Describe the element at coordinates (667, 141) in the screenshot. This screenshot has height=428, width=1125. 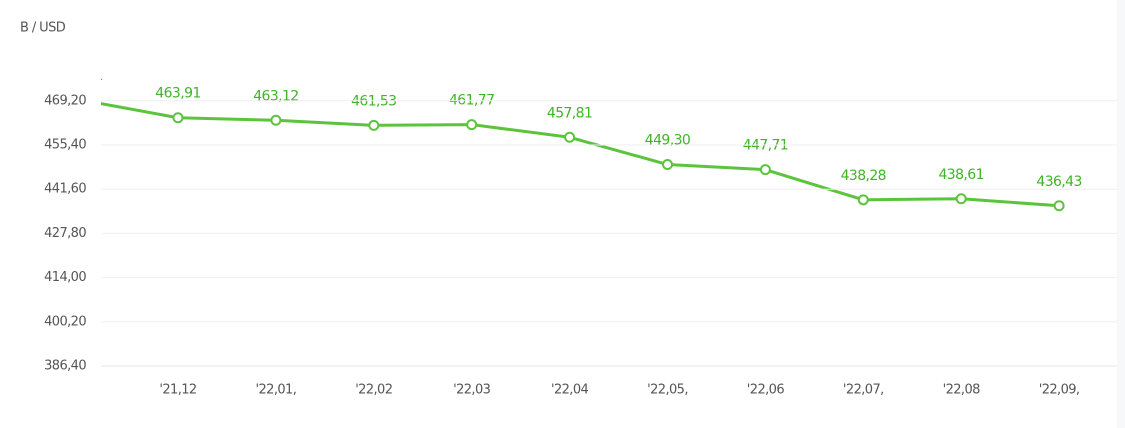
I see `value-label: 449,30` at that location.